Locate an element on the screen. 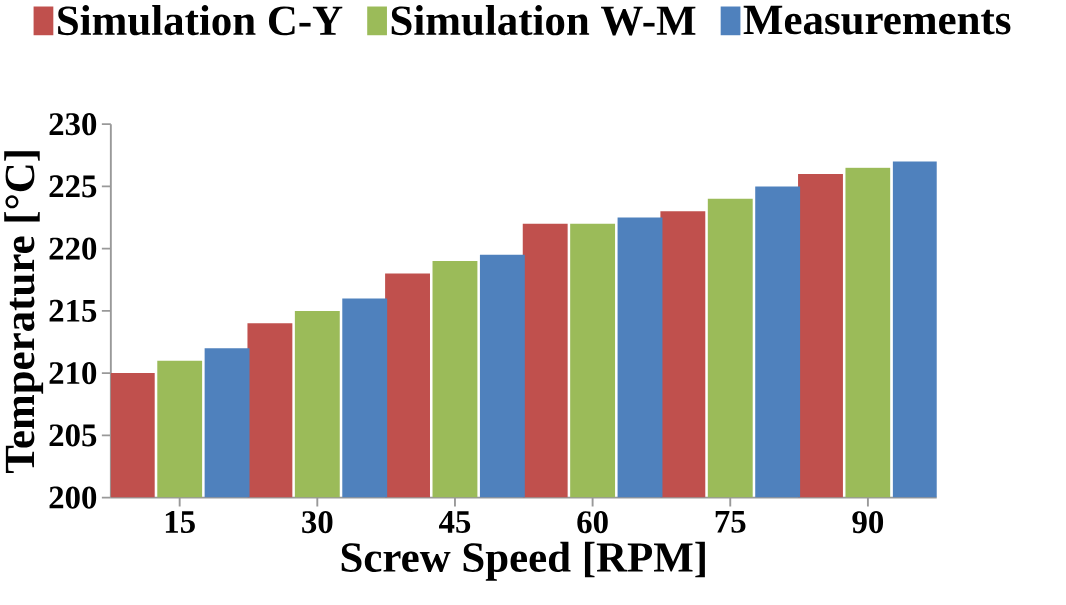  y-tick-label: 205 is located at coordinates (73, 435).